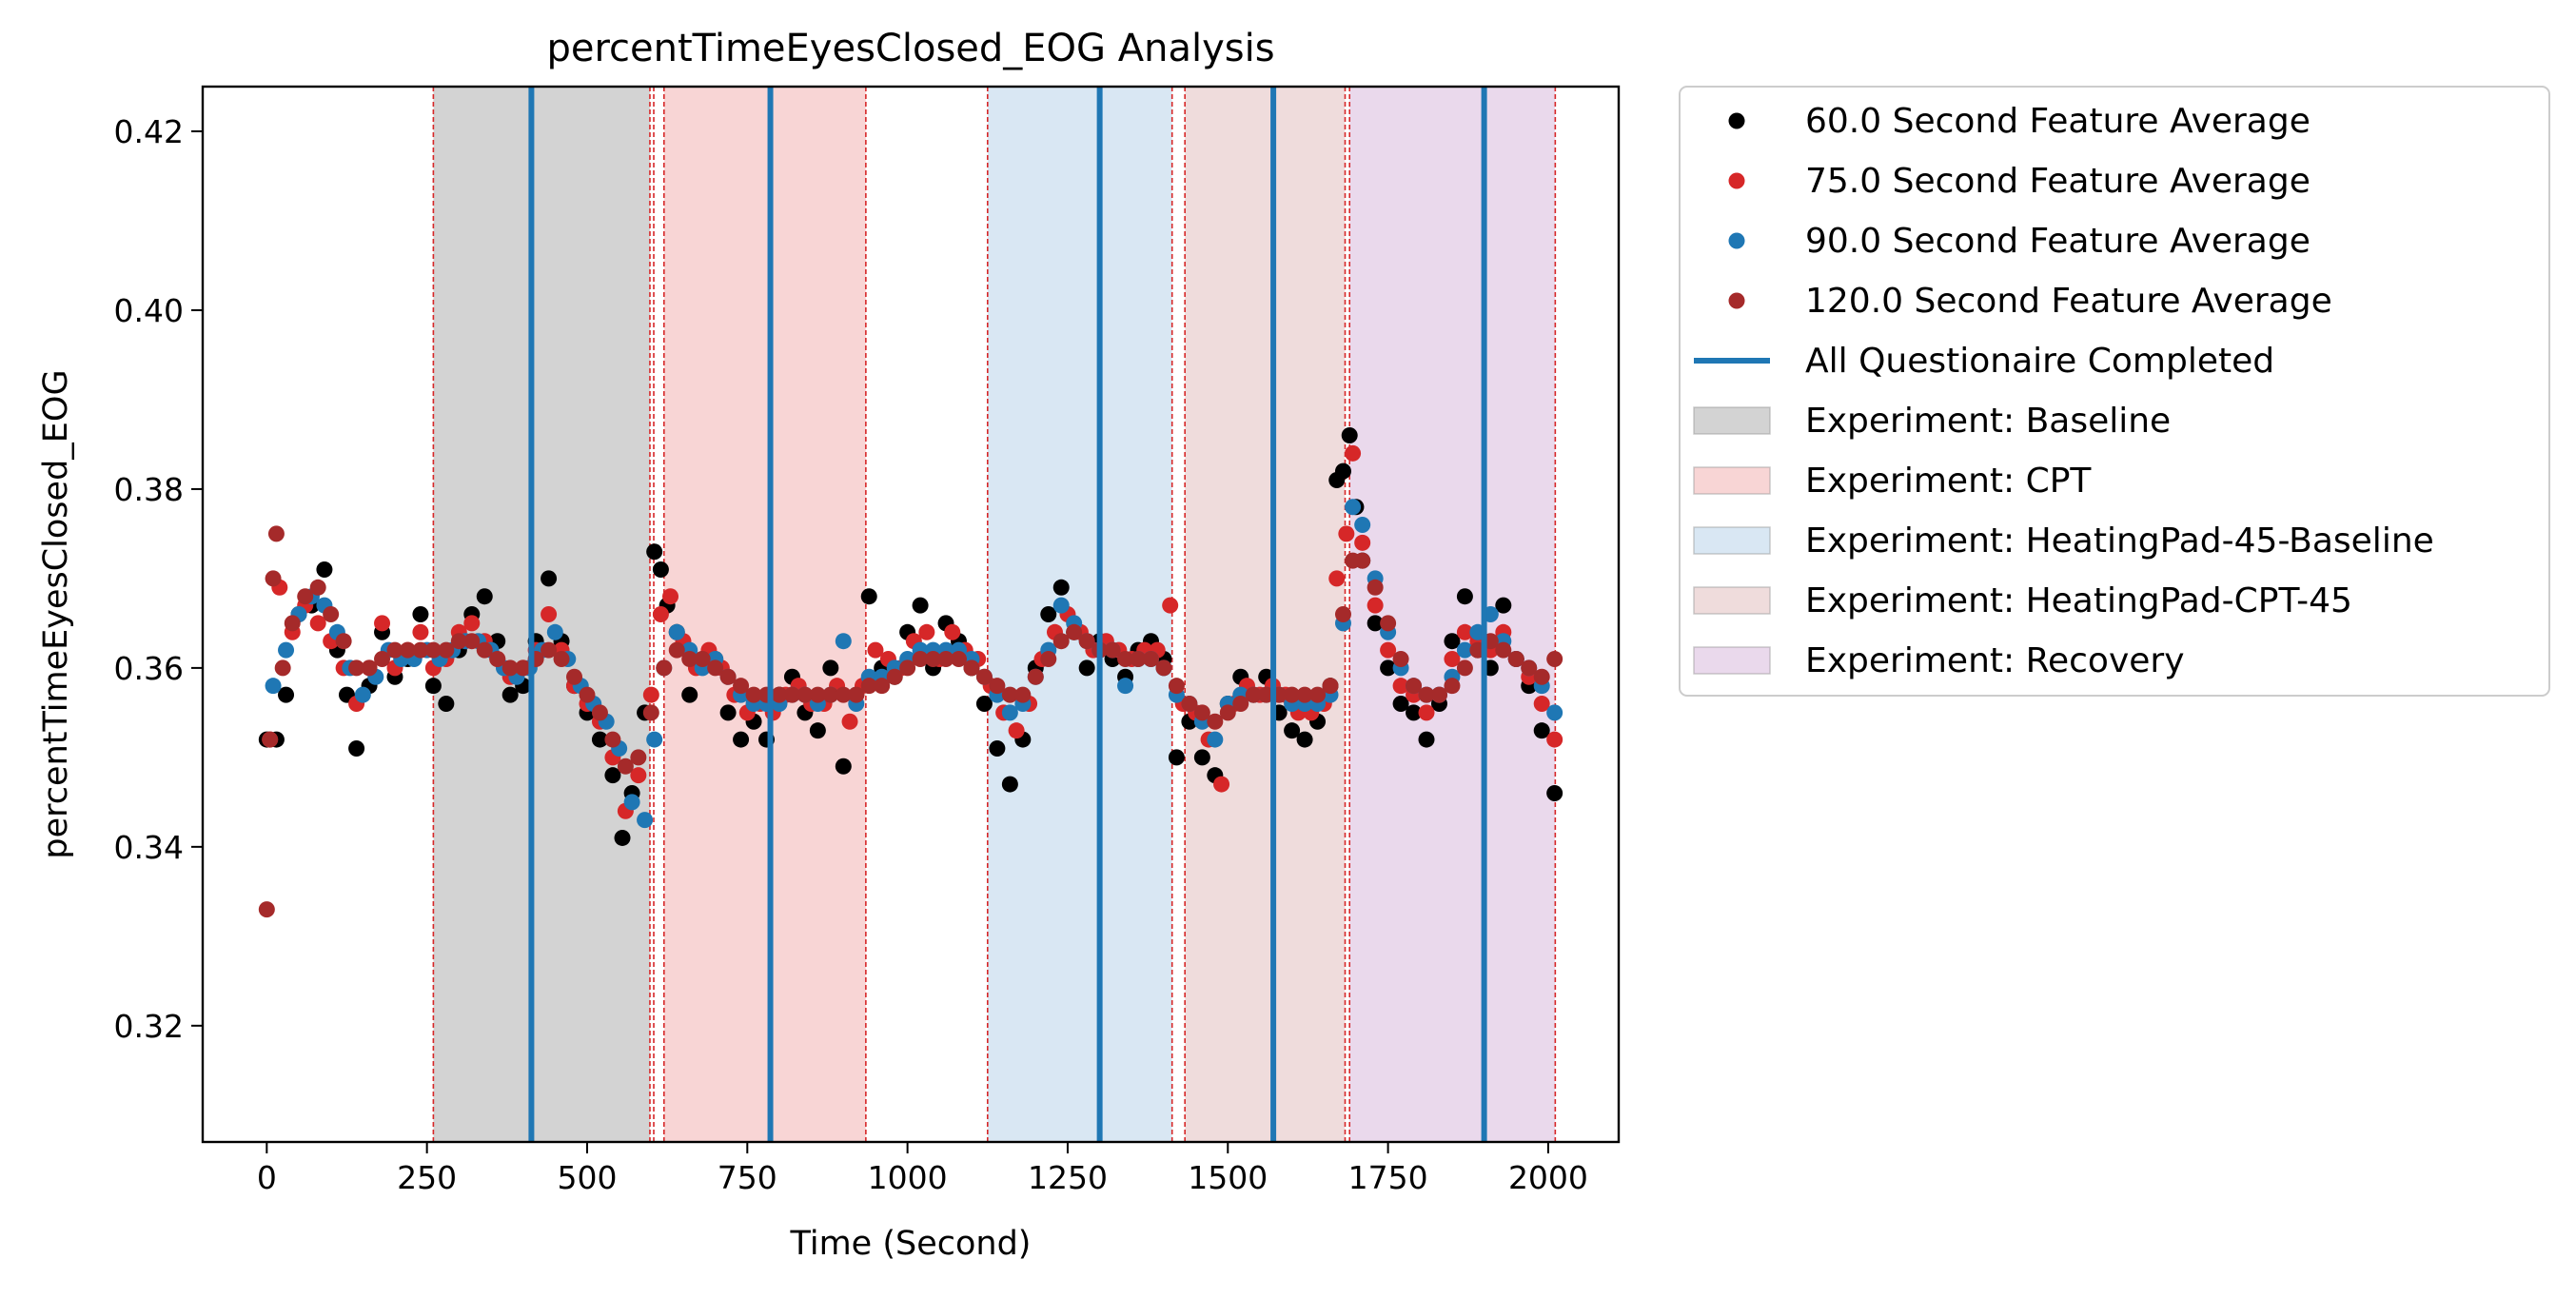  I want to click on x-tick-label: 500, so click(587, 1177).